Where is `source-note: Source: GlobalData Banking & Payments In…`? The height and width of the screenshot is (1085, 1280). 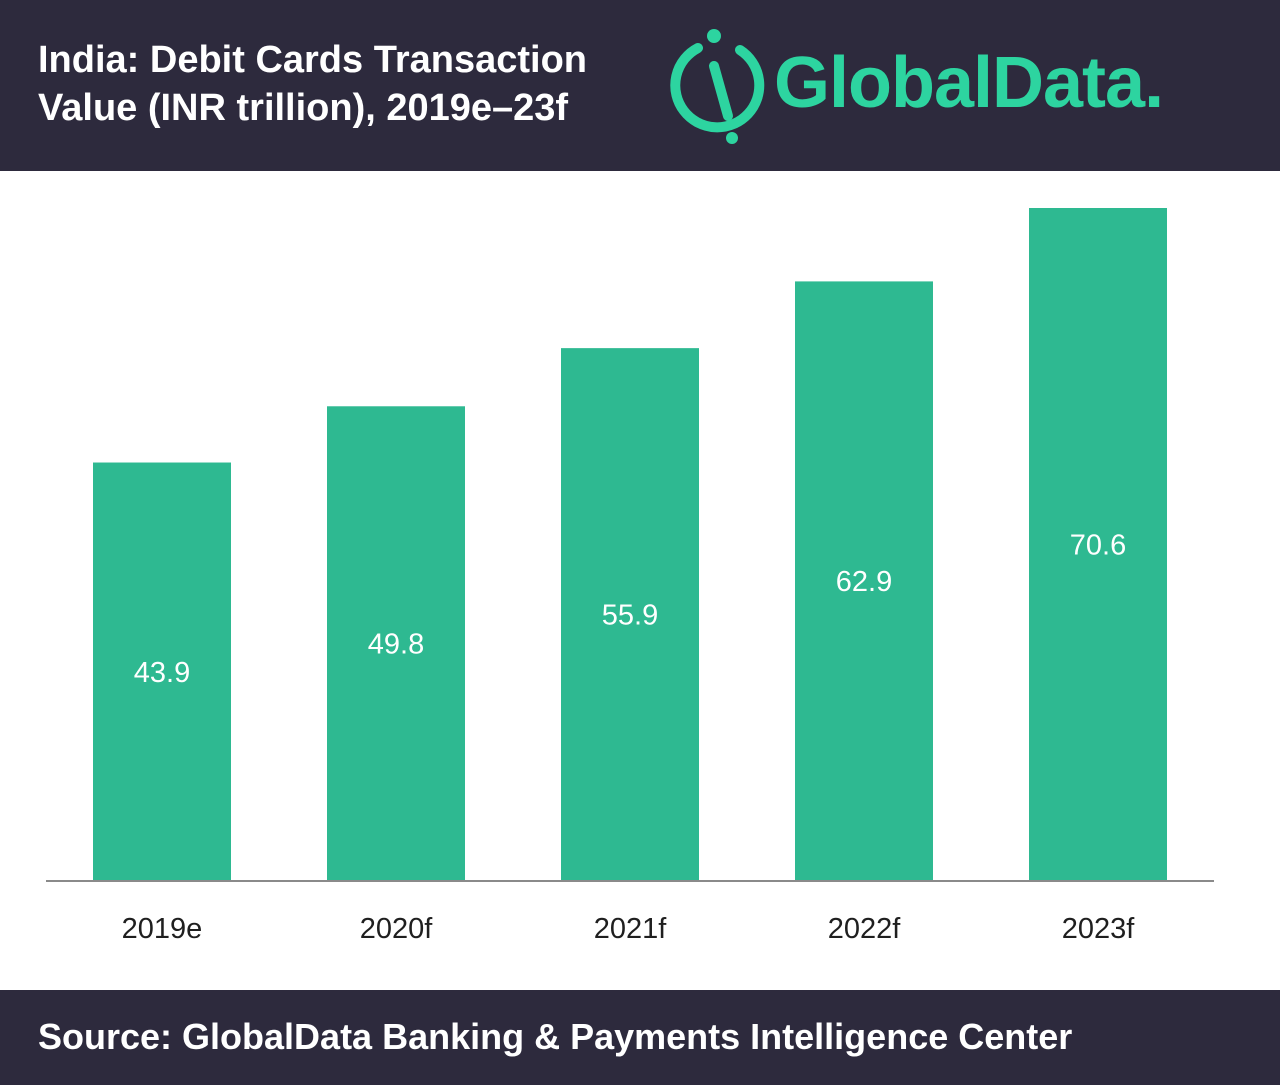 source-note: Source: GlobalData Banking & Payments In… is located at coordinates (555, 1036).